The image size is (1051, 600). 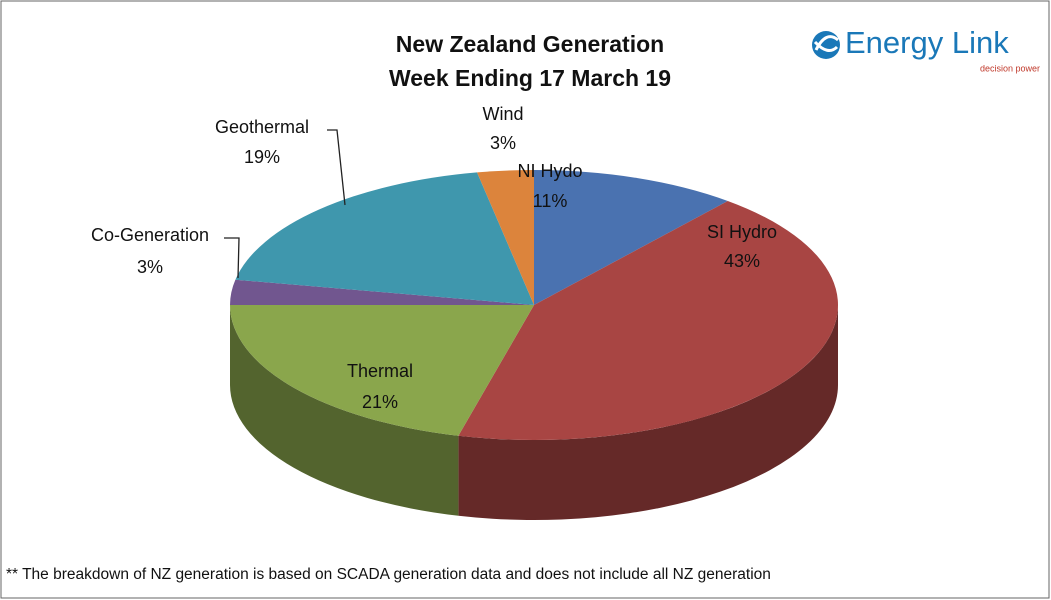 What do you see at coordinates (502, 114) in the screenshot?
I see `slice-label: Wind` at bounding box center [502, 114].